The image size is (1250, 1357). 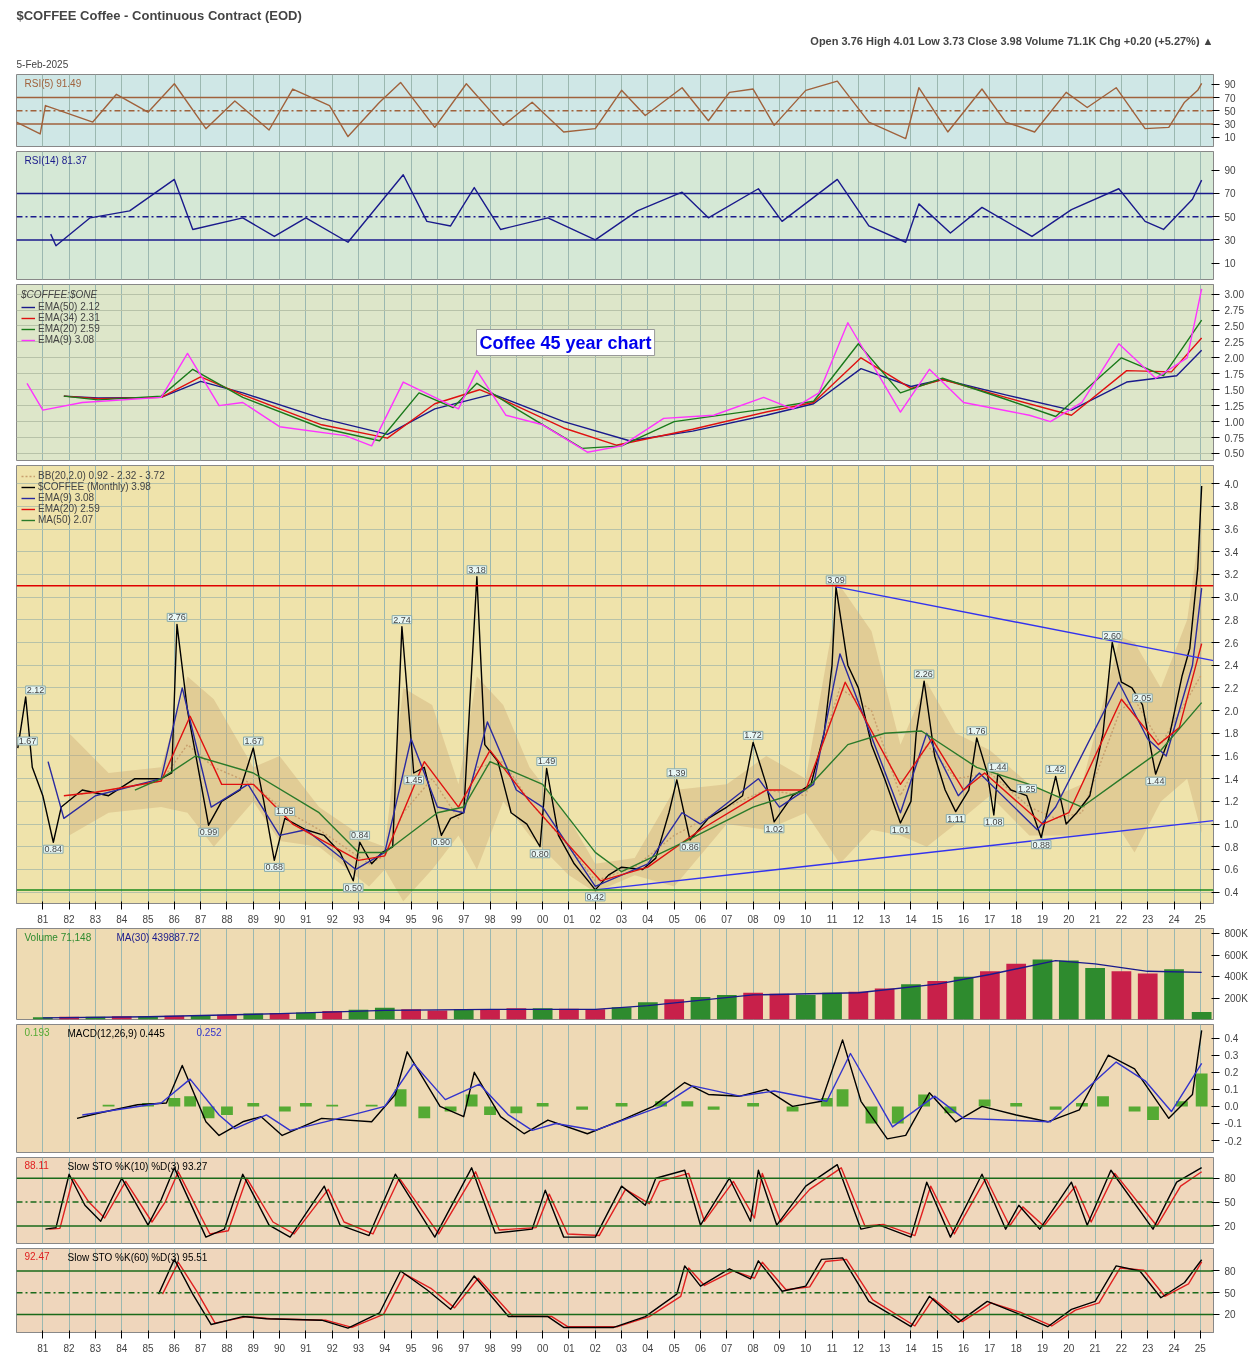 What do you see at coordinates (994, 821) in the screenshot?
I see `annotation: 1.08` at bounding box center [994, 821].